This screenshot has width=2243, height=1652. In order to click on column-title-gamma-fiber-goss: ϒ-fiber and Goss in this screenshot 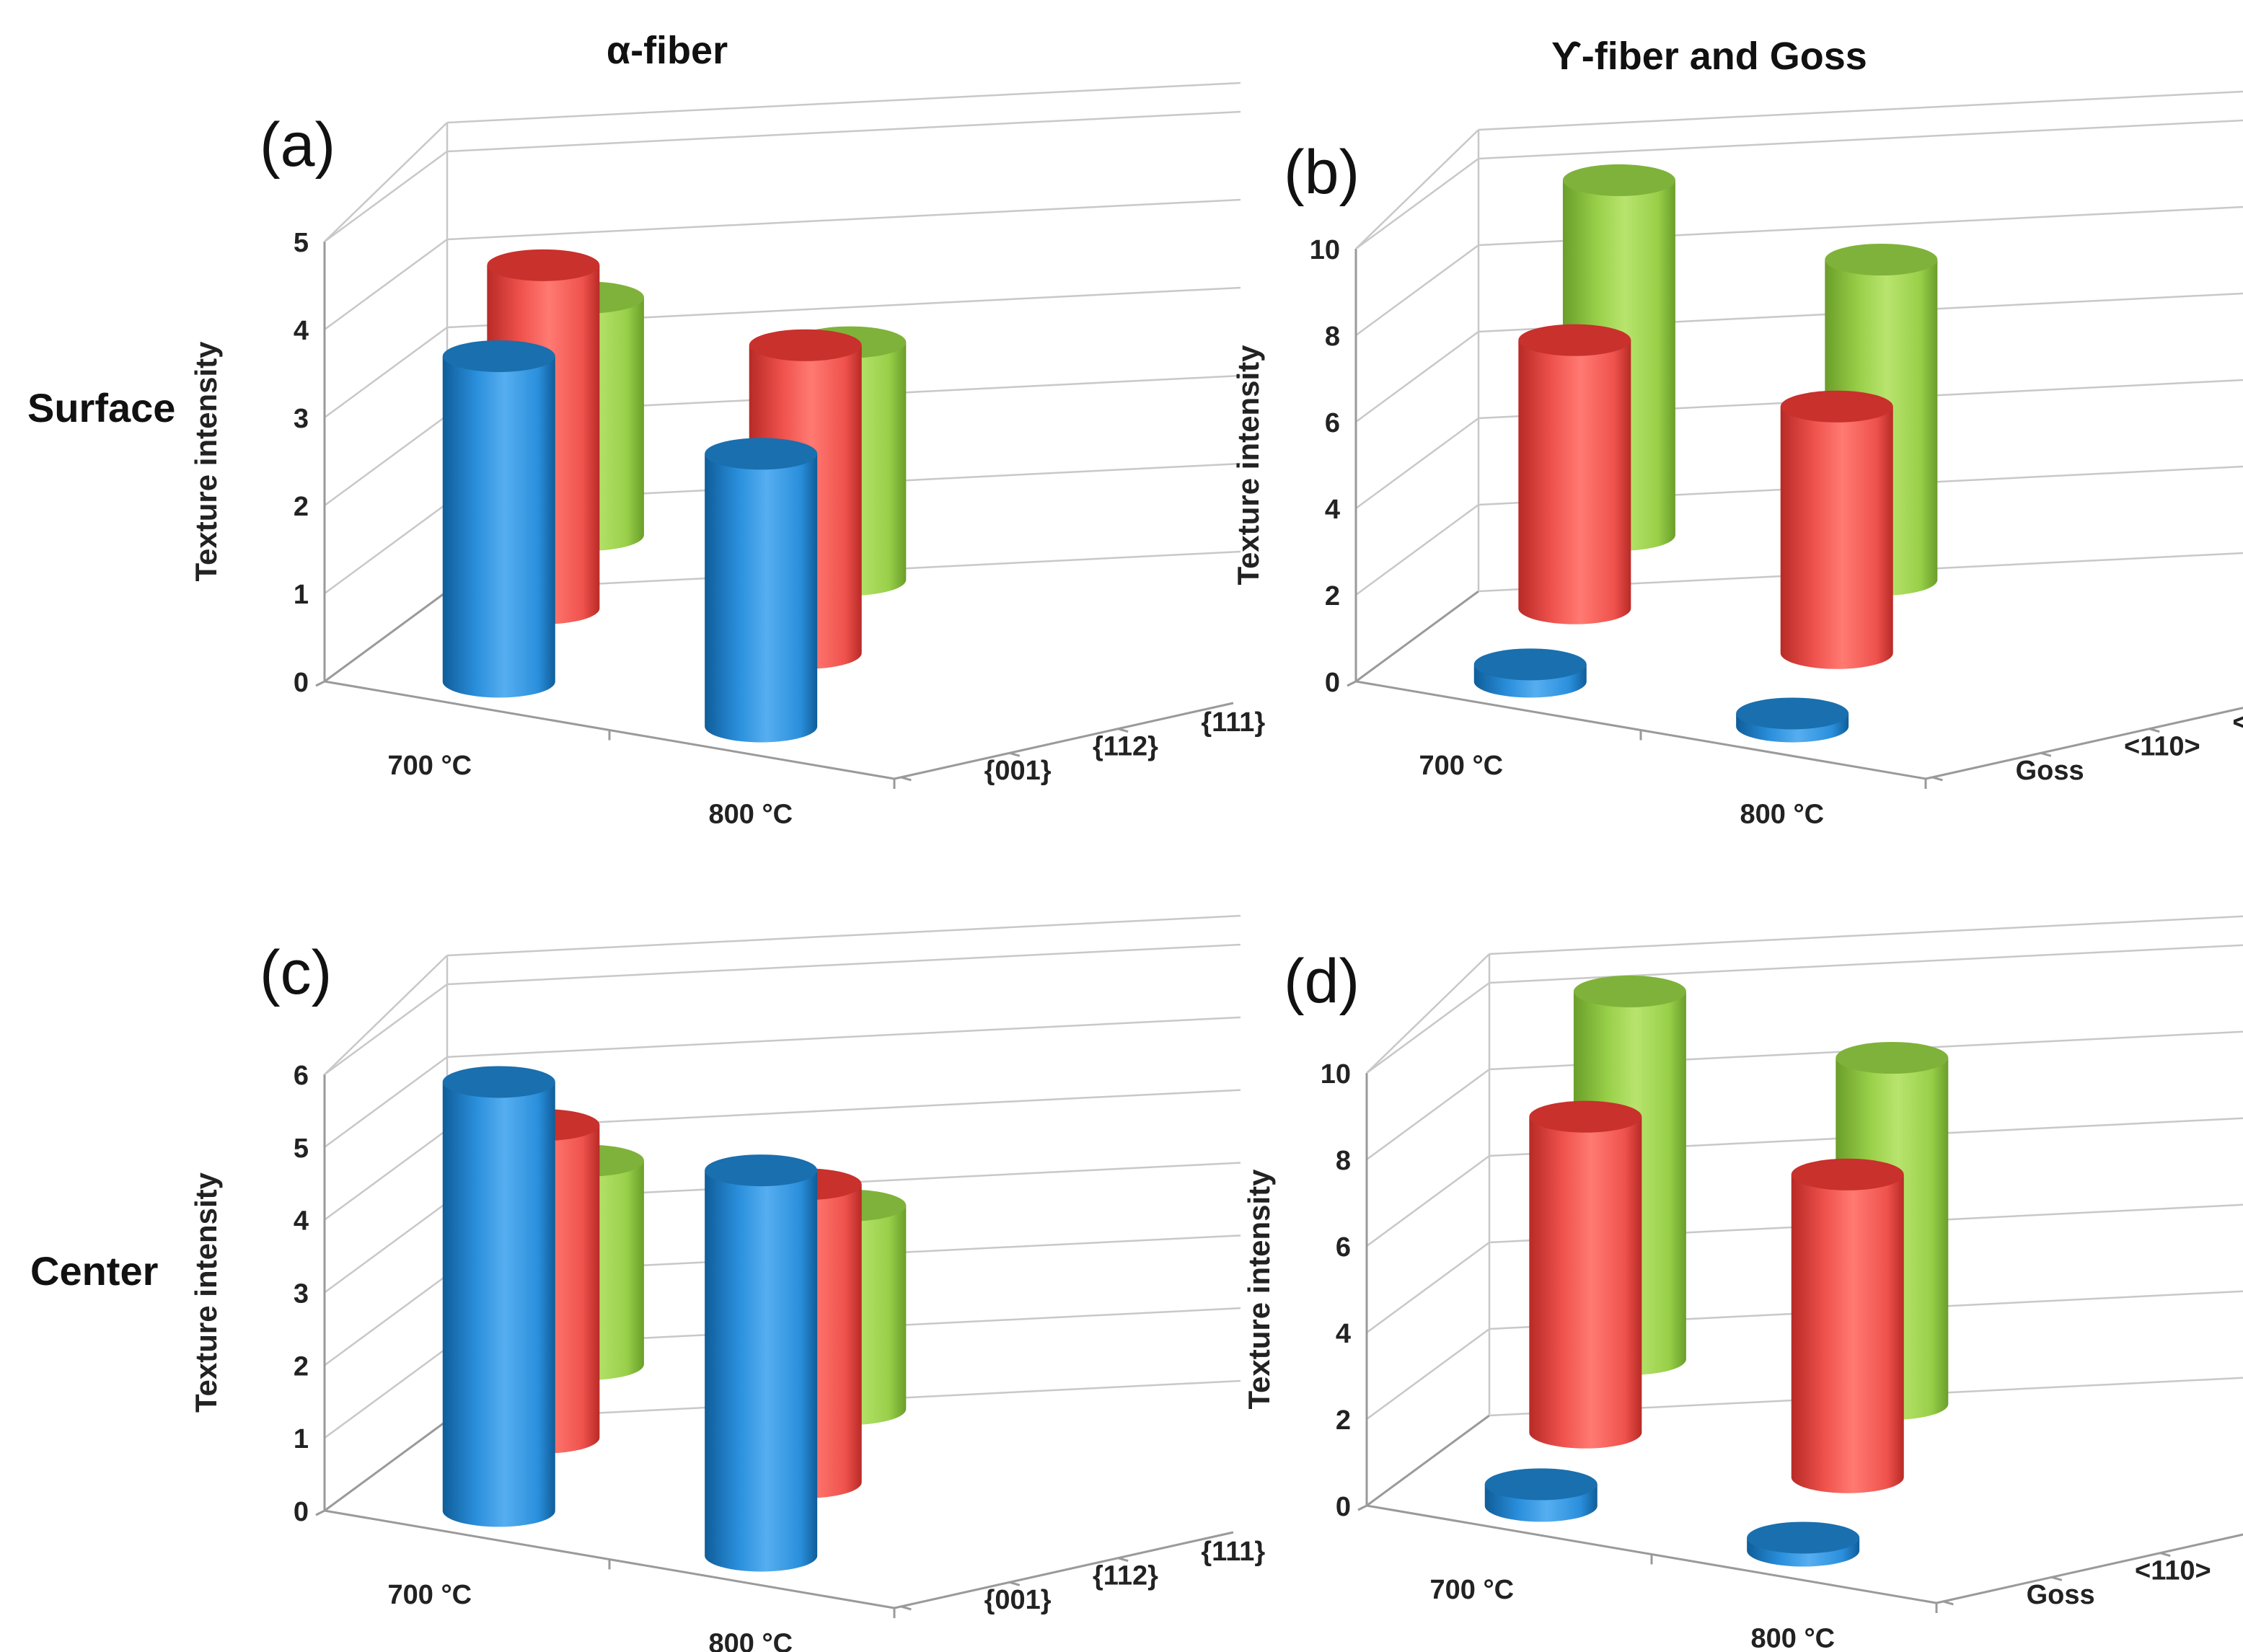, I will do `click(1709, 56)`.